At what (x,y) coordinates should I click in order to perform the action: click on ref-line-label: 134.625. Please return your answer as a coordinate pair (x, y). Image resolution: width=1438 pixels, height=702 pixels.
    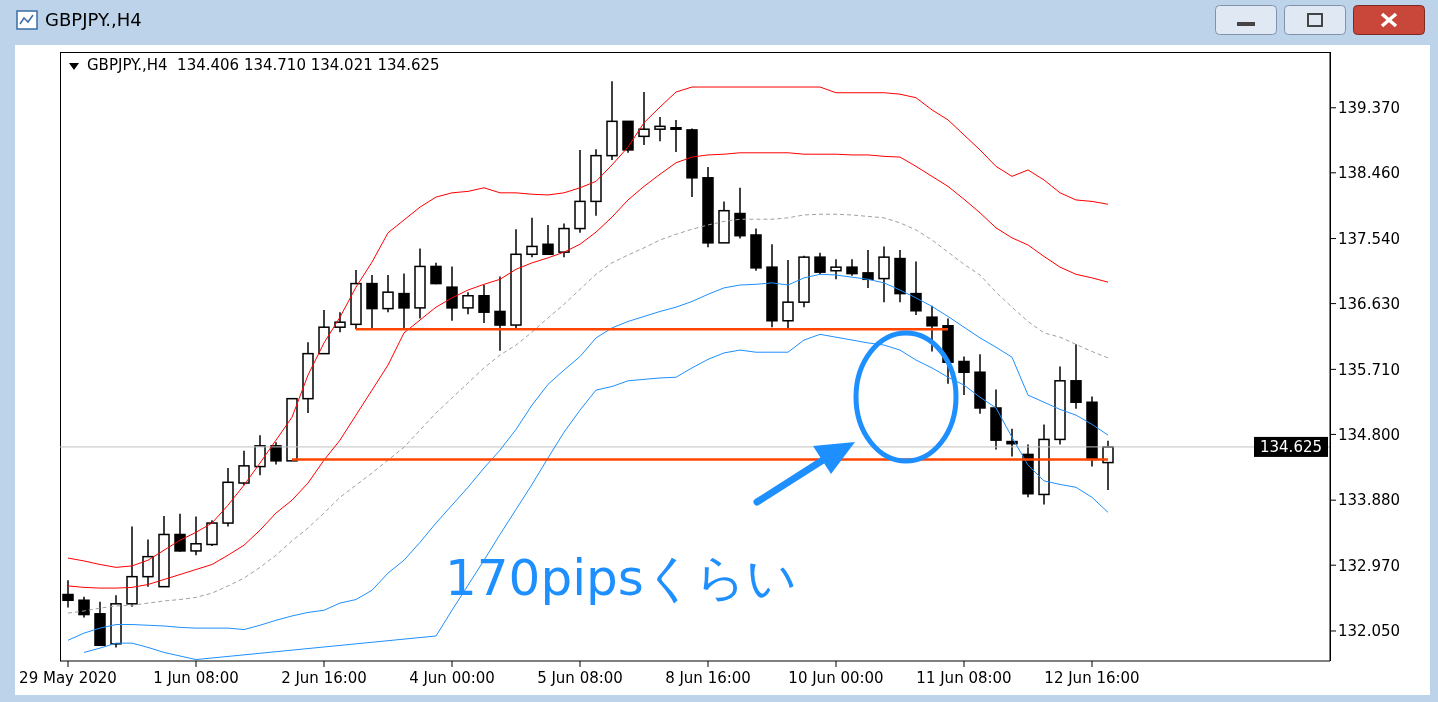
    Looking at the image, I should click on (1291, 446).